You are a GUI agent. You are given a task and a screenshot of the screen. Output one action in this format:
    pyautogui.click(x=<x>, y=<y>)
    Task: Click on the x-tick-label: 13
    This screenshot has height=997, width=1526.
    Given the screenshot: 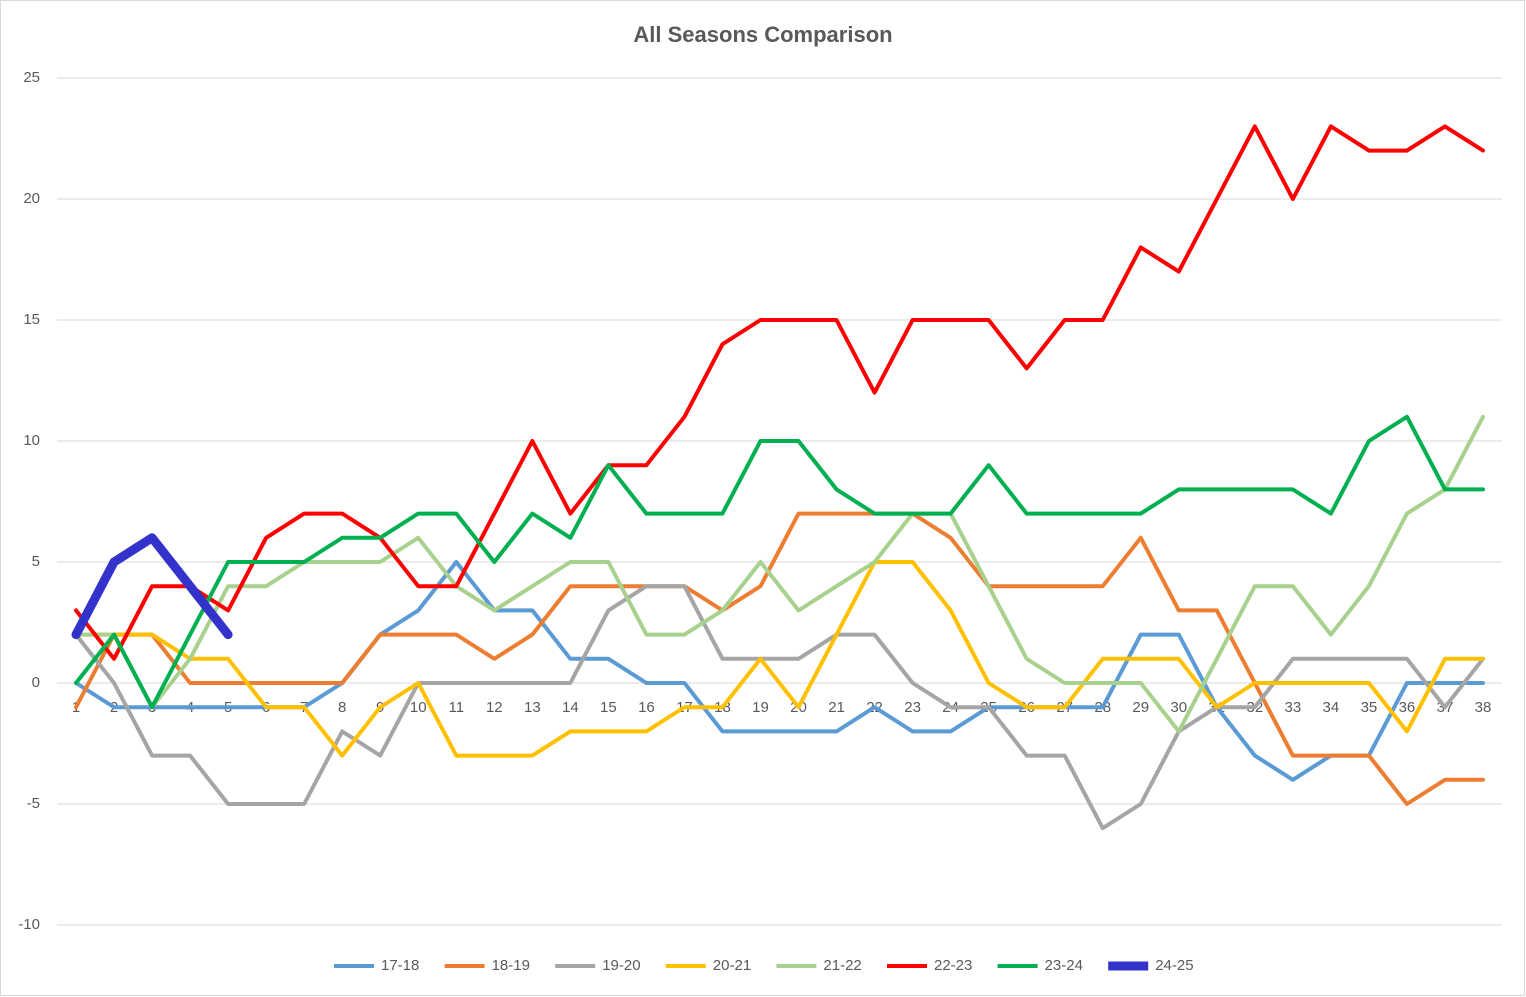 What is the action you would take?
    pyautogui.click(x=532, y=707)
    